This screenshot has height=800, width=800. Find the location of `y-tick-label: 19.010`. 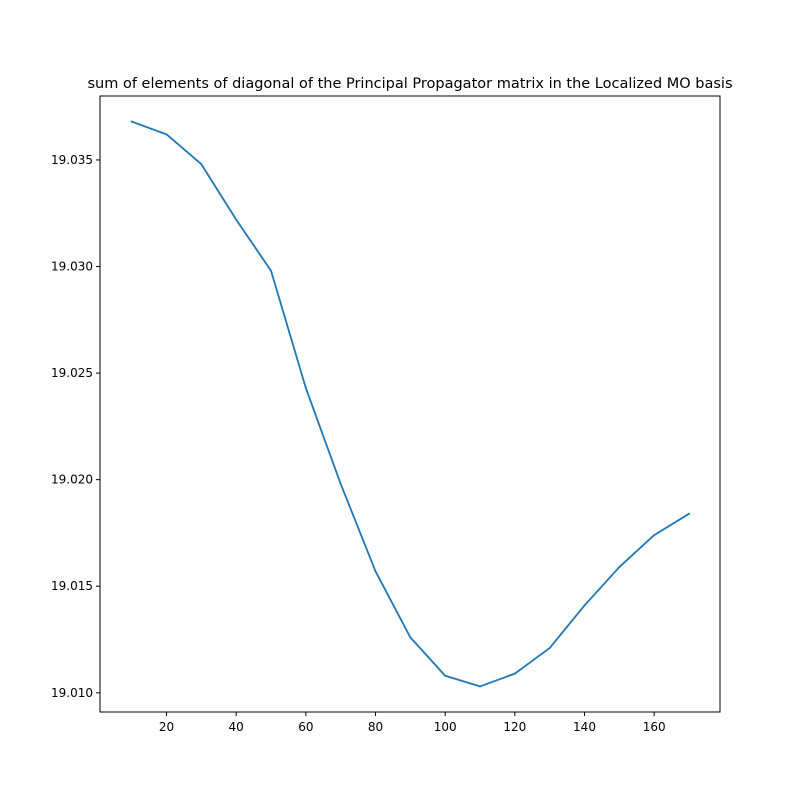

y-tick-label: 19.010 is located at coordinates (72, 693).